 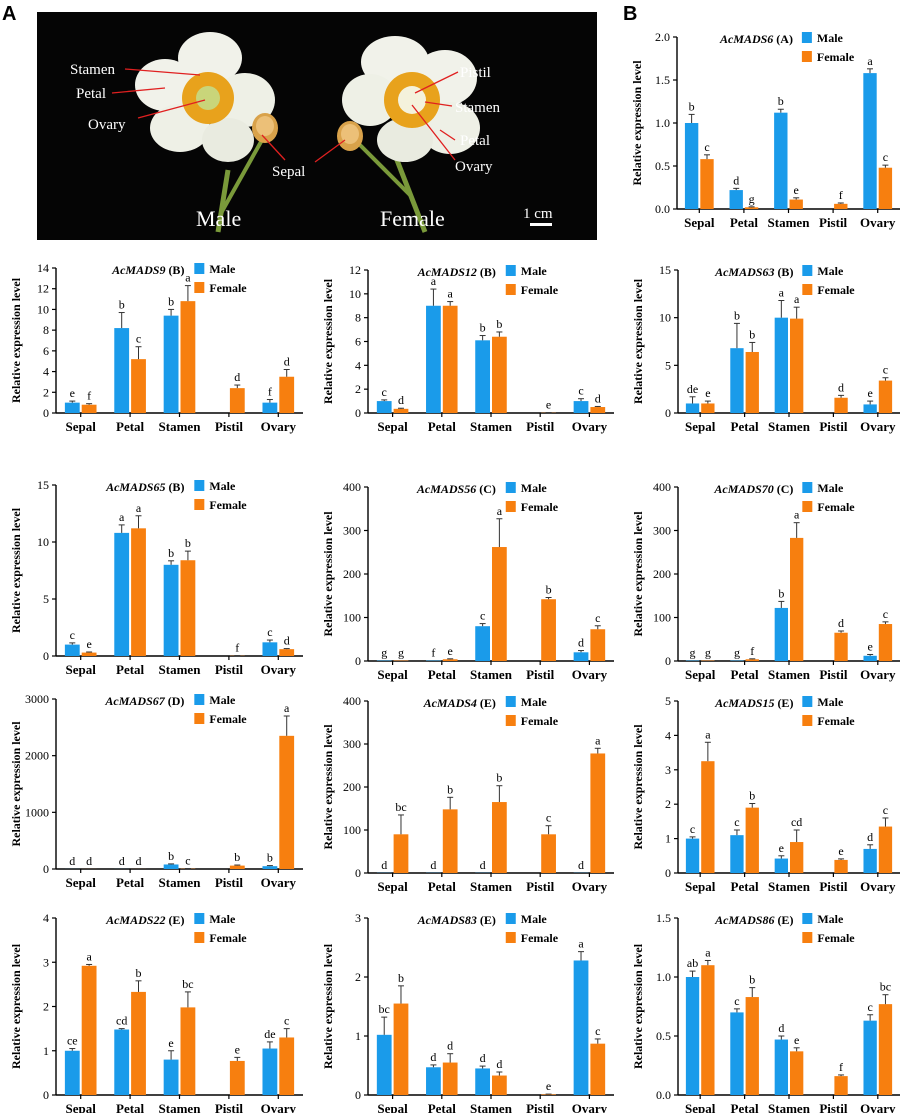 I want to click on y-tick-label: 4, so click(x=668, y=735).